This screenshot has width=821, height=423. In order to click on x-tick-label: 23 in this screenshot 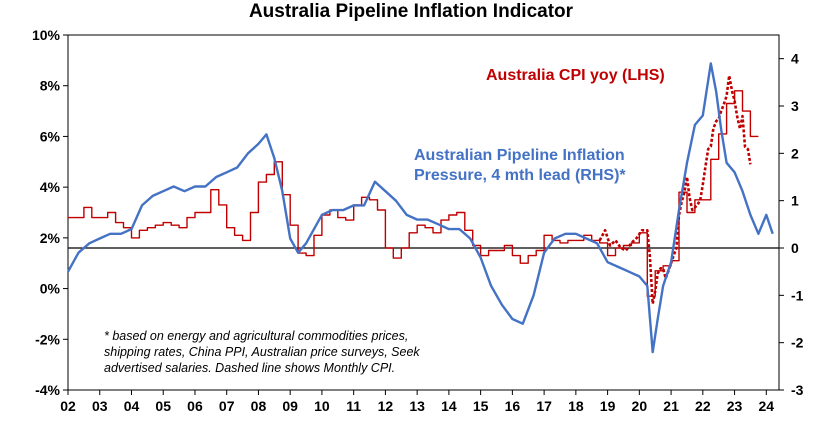, I will do `click(735, 406)`.